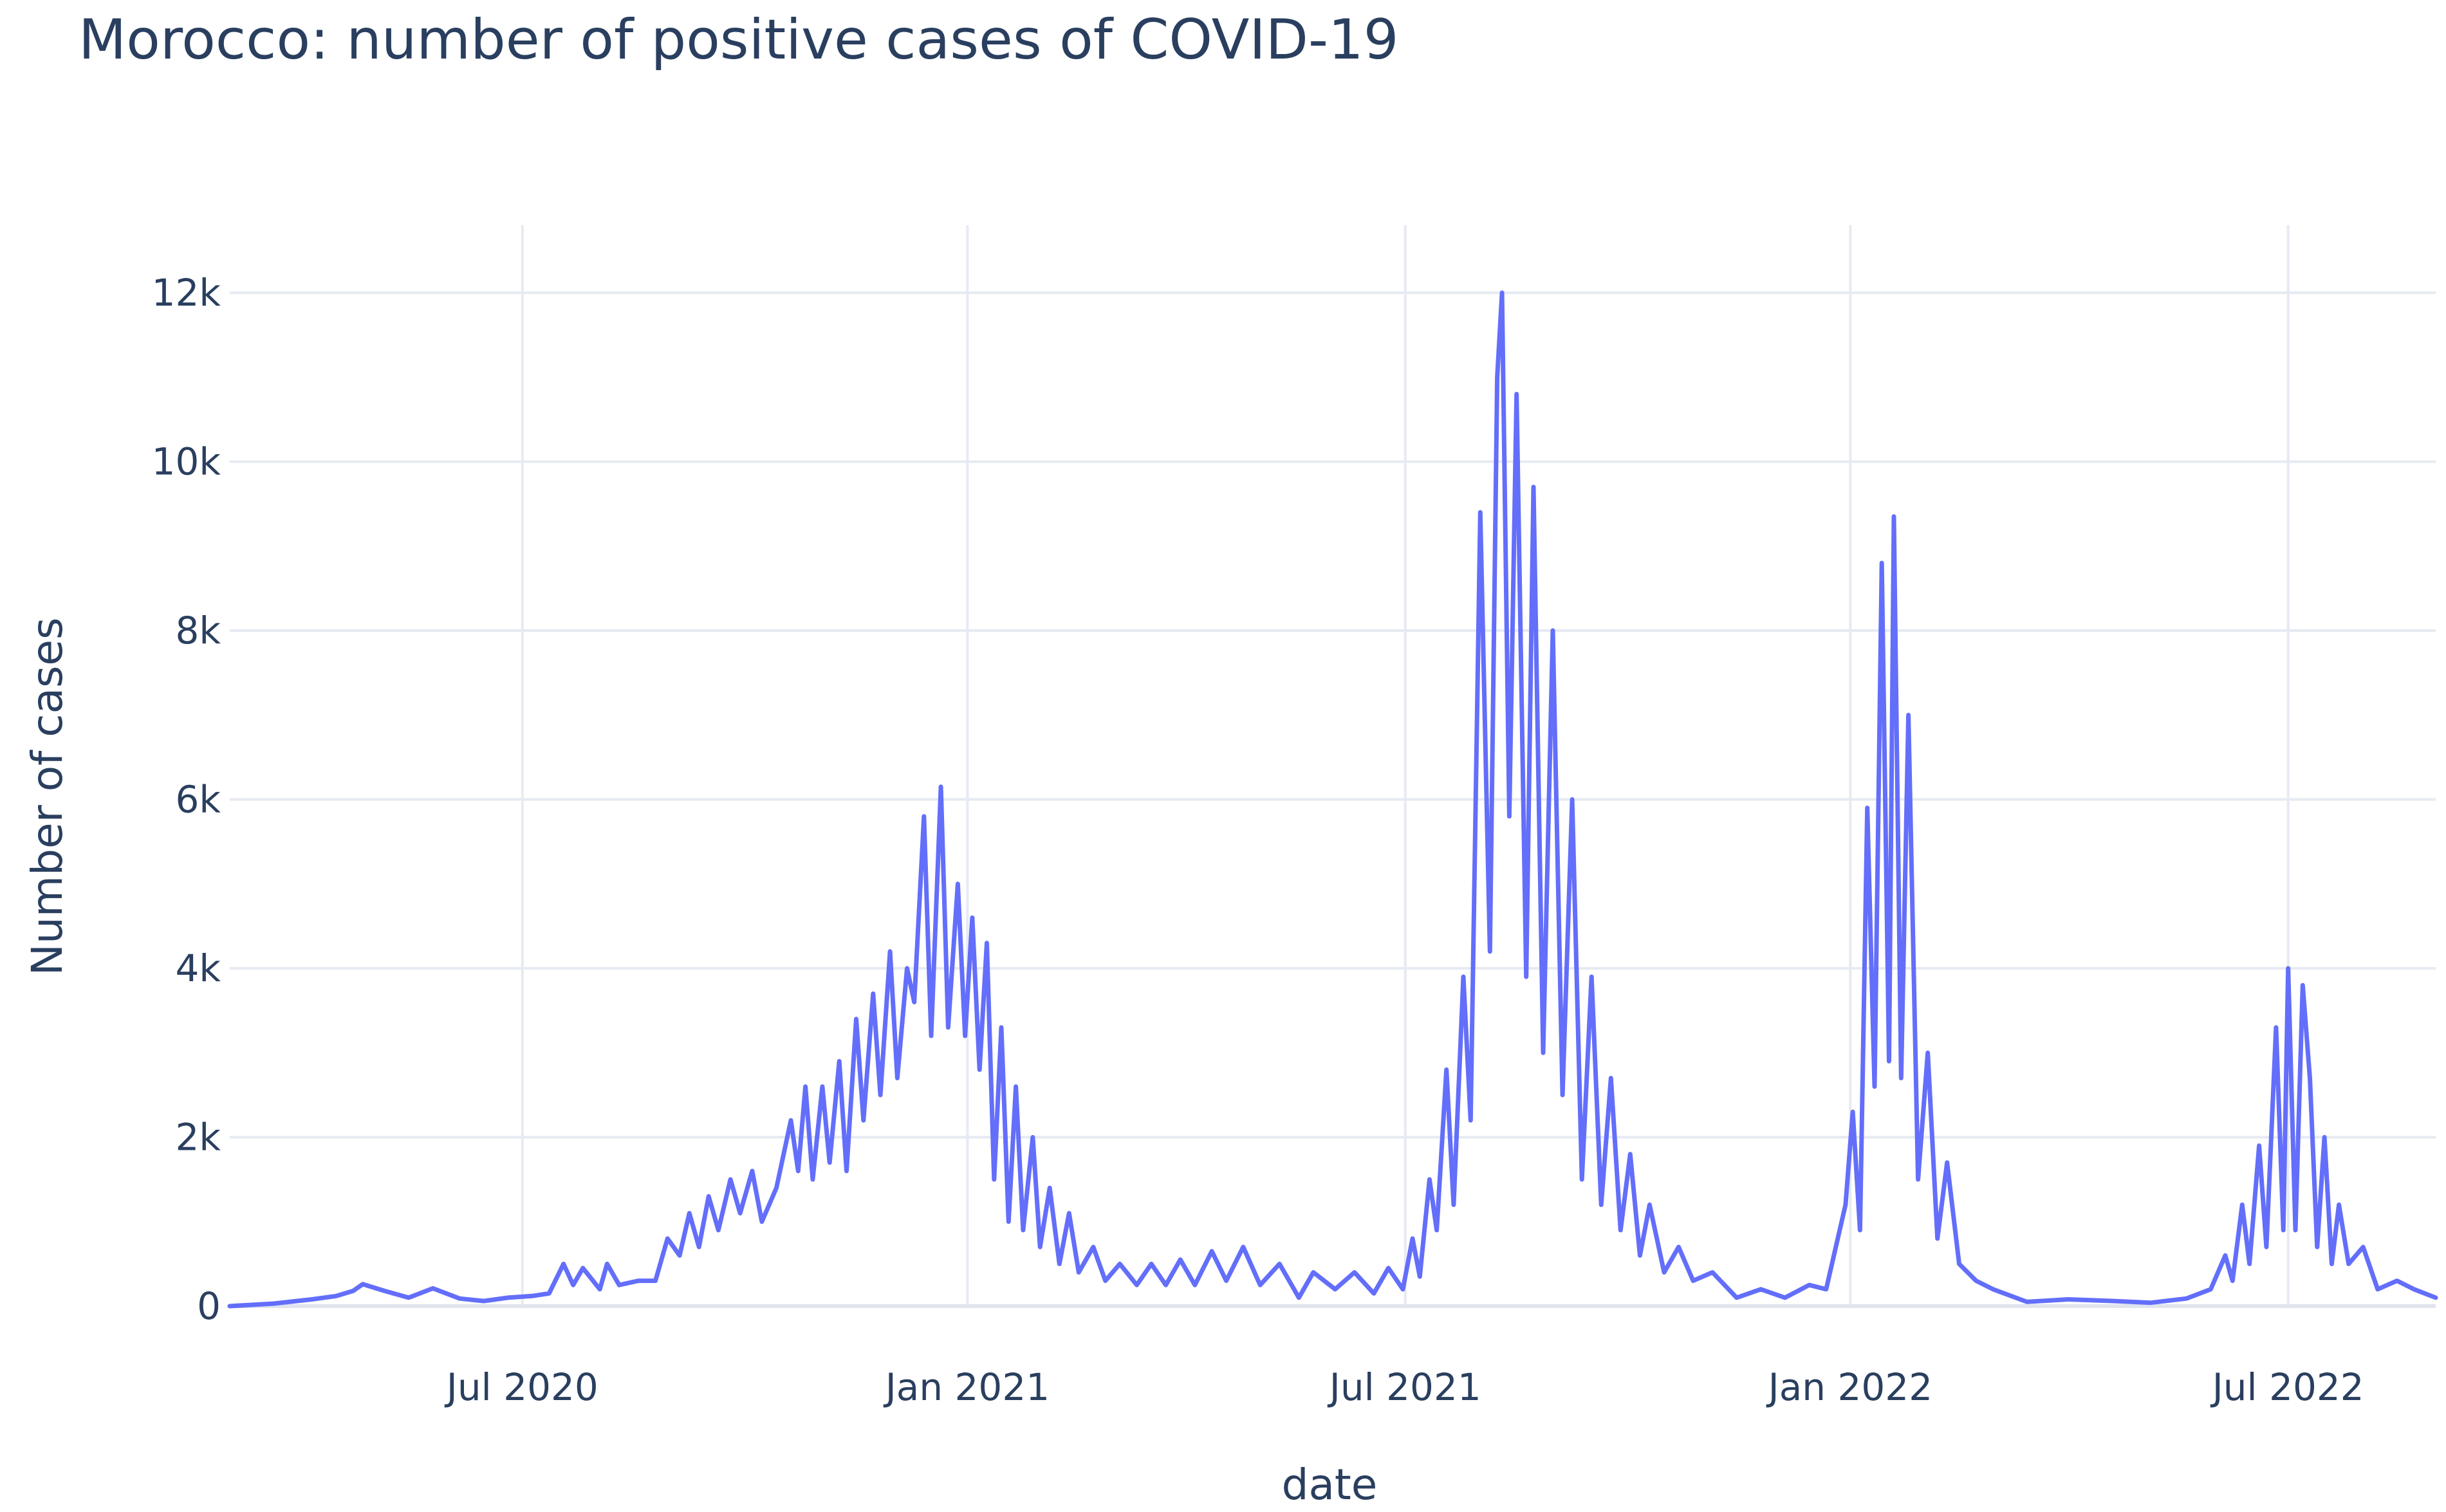 This screenshot has height=1512, width=2446. I want to click on x-tick-label: Jul 2021, so click(1405, 1387).